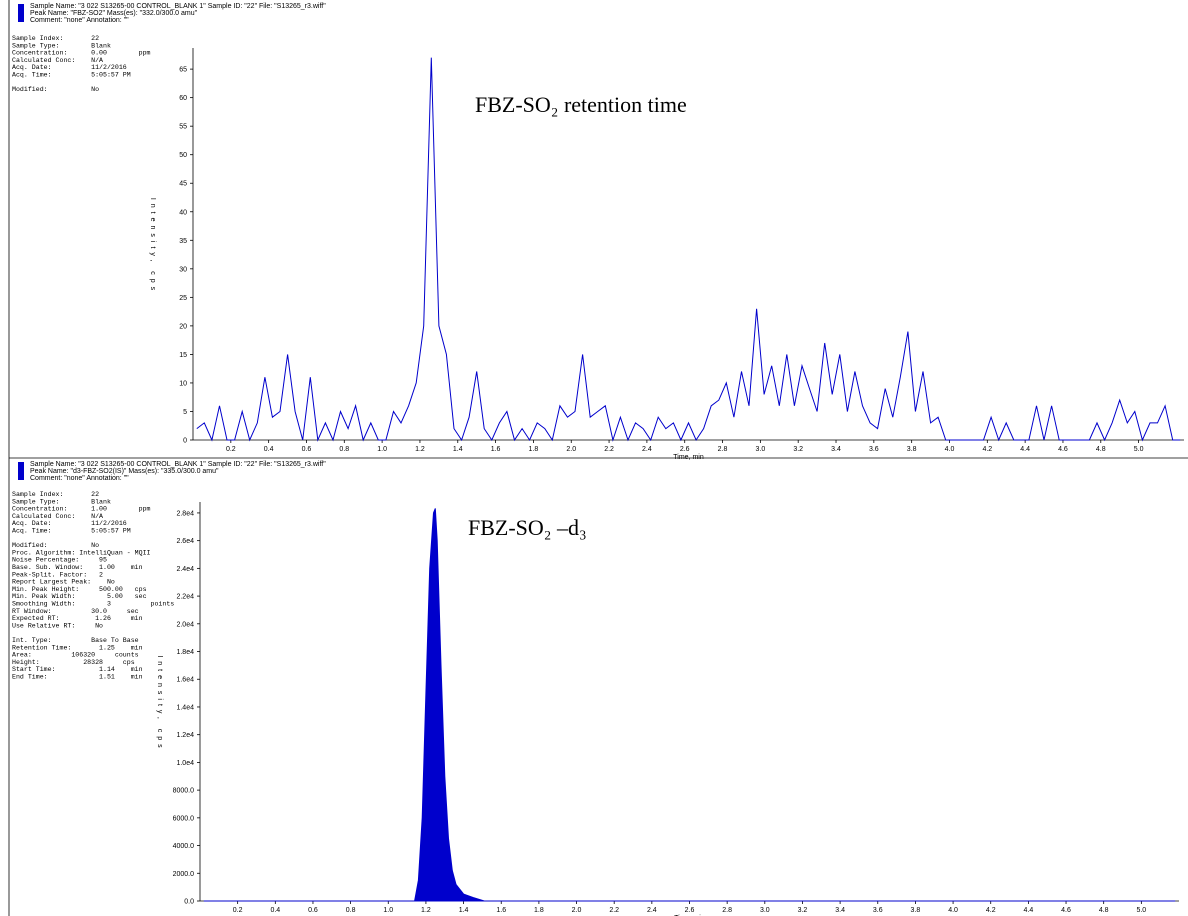  Describe the element at coordinates (59, 560) in the screenshot. I see `info-line: Noise Percentage: 95` at that location.